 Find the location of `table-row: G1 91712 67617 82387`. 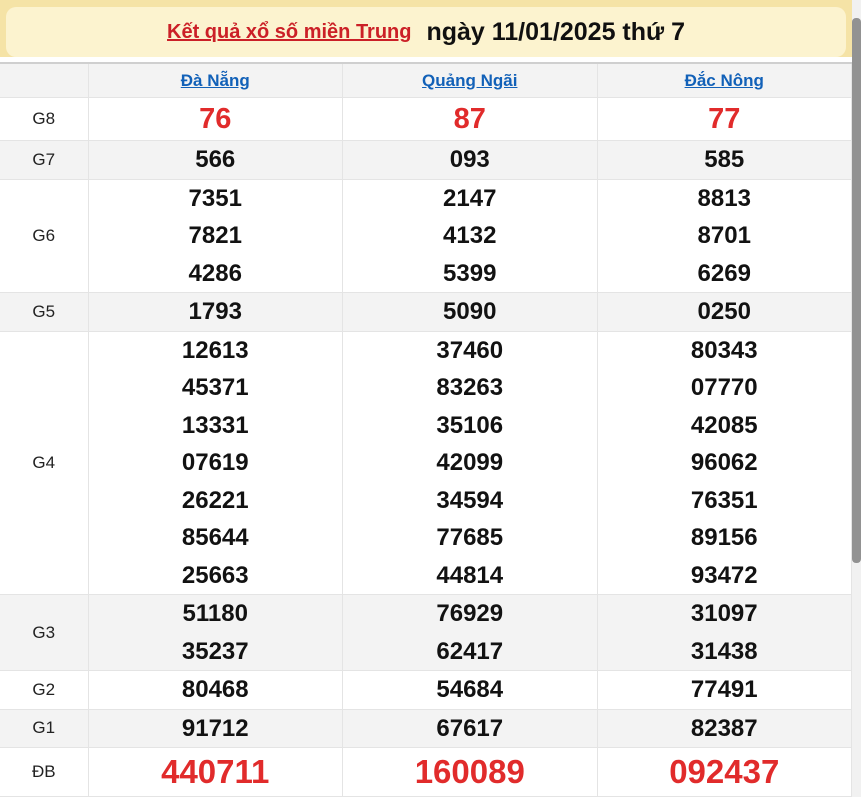

table-row: G1 91712 67617 82387 is located at coordinates (426, 728).